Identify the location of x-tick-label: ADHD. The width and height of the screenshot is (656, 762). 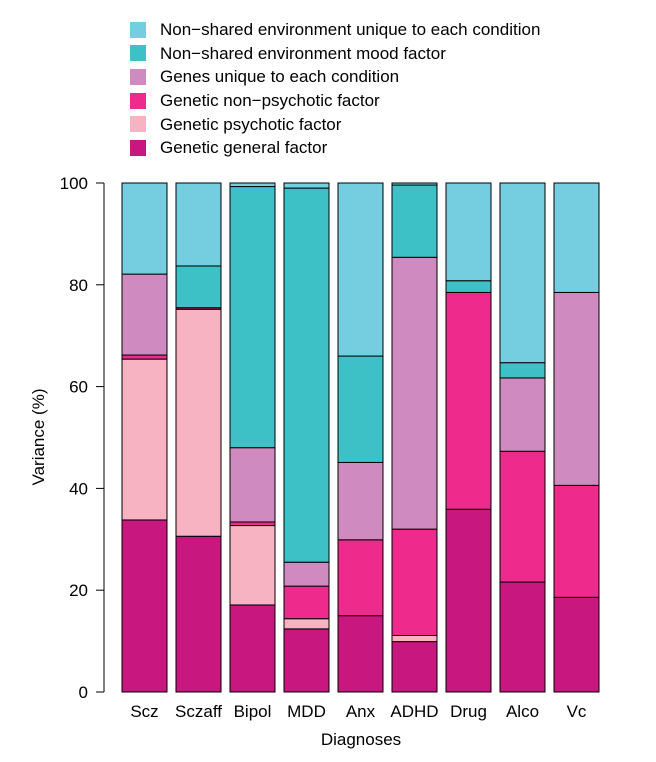
(414, 711).